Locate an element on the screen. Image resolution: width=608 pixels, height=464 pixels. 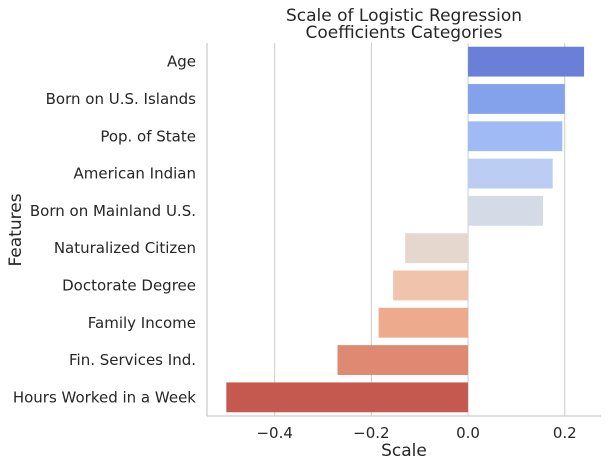
y-tick-label: Fin. Services Ind. is located at coordinates (132, 360).